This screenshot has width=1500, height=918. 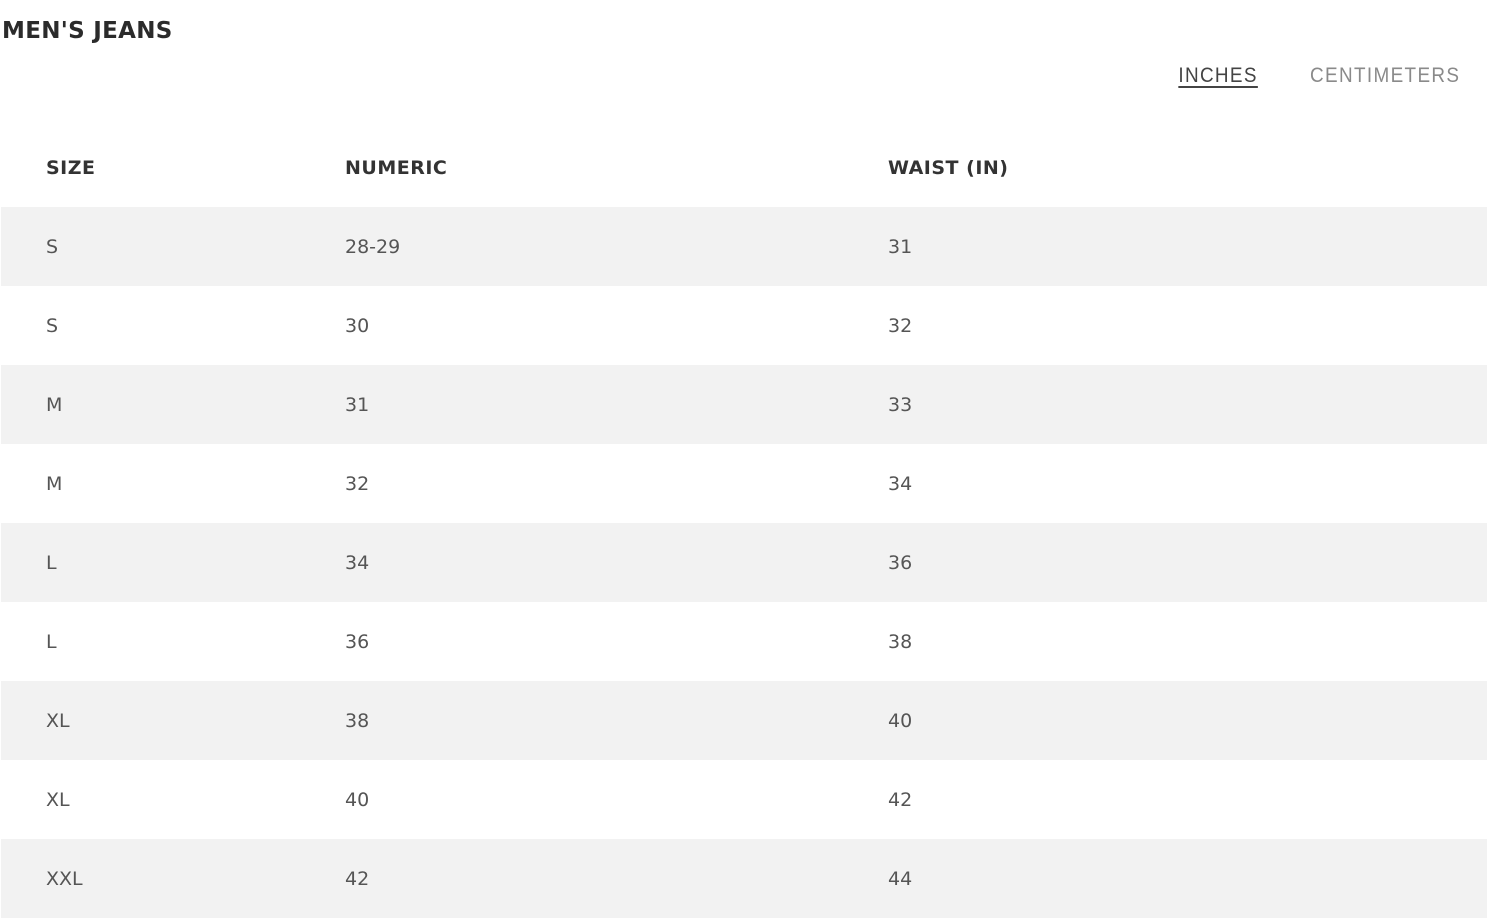 What do you see at coordinates (900, 325) in the screenshot?
I see `waist-cell: 32` at bounding box center [900, 325].